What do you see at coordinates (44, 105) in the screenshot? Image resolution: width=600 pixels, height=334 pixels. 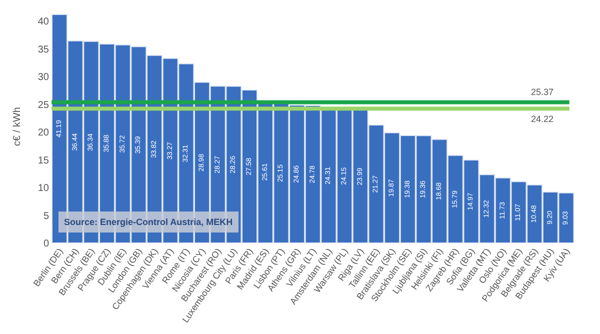 I see `y-tick-label: 25` at bounding box center [44, 105].